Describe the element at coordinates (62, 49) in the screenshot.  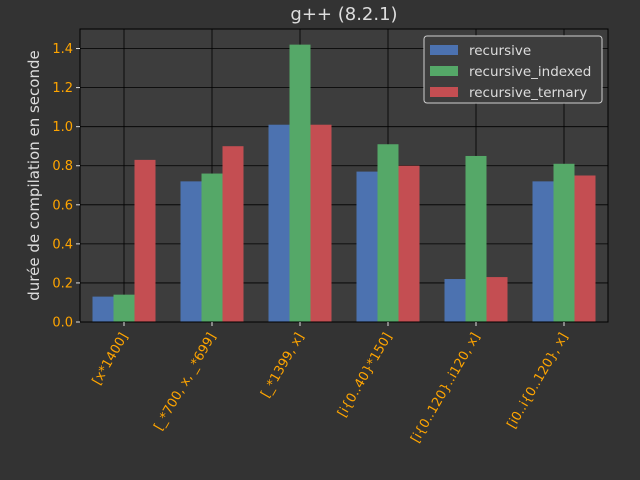
I see `y-tick-label: 1.4` at that location.